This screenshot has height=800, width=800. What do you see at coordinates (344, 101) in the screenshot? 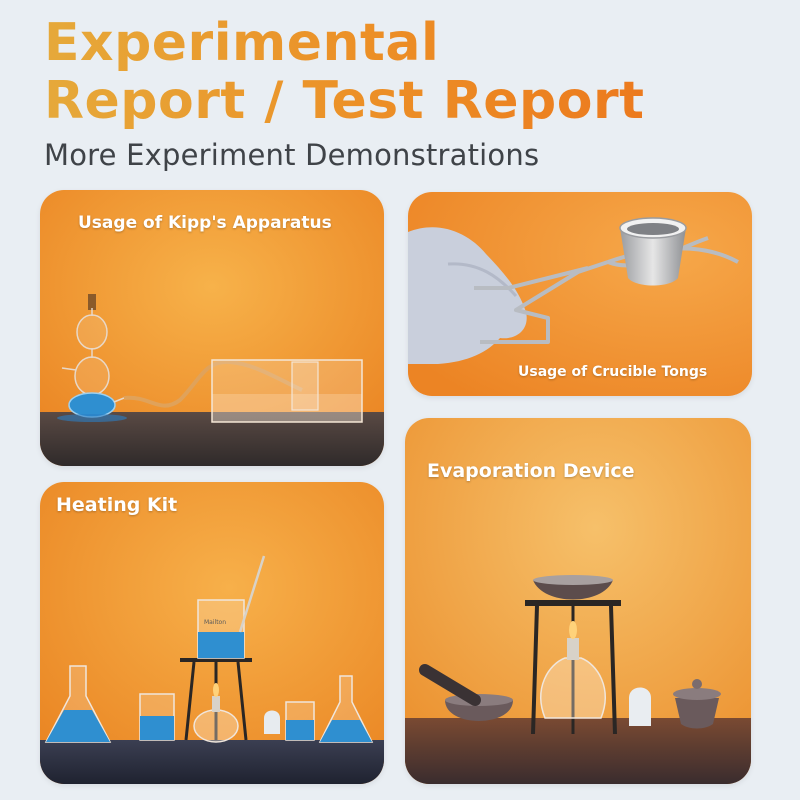
I see `title-line-2: Report / Test Report` at bounding box center [344, 101].